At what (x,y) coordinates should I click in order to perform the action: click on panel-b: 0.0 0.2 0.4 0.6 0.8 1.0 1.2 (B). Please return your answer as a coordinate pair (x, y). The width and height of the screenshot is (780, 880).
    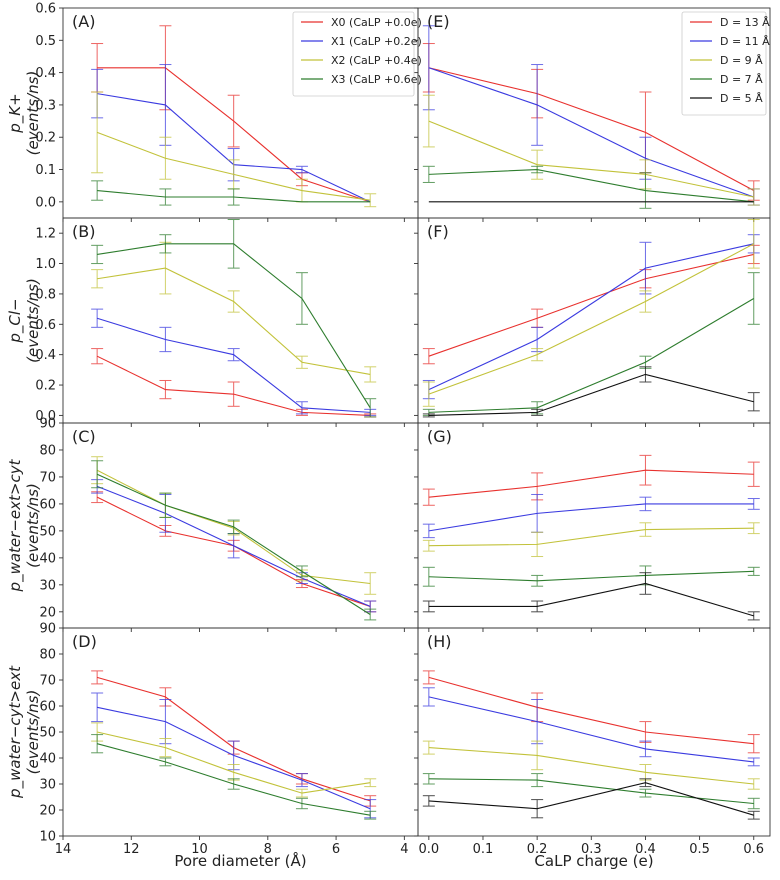
    Looking at the image, I should click on (227, 322).